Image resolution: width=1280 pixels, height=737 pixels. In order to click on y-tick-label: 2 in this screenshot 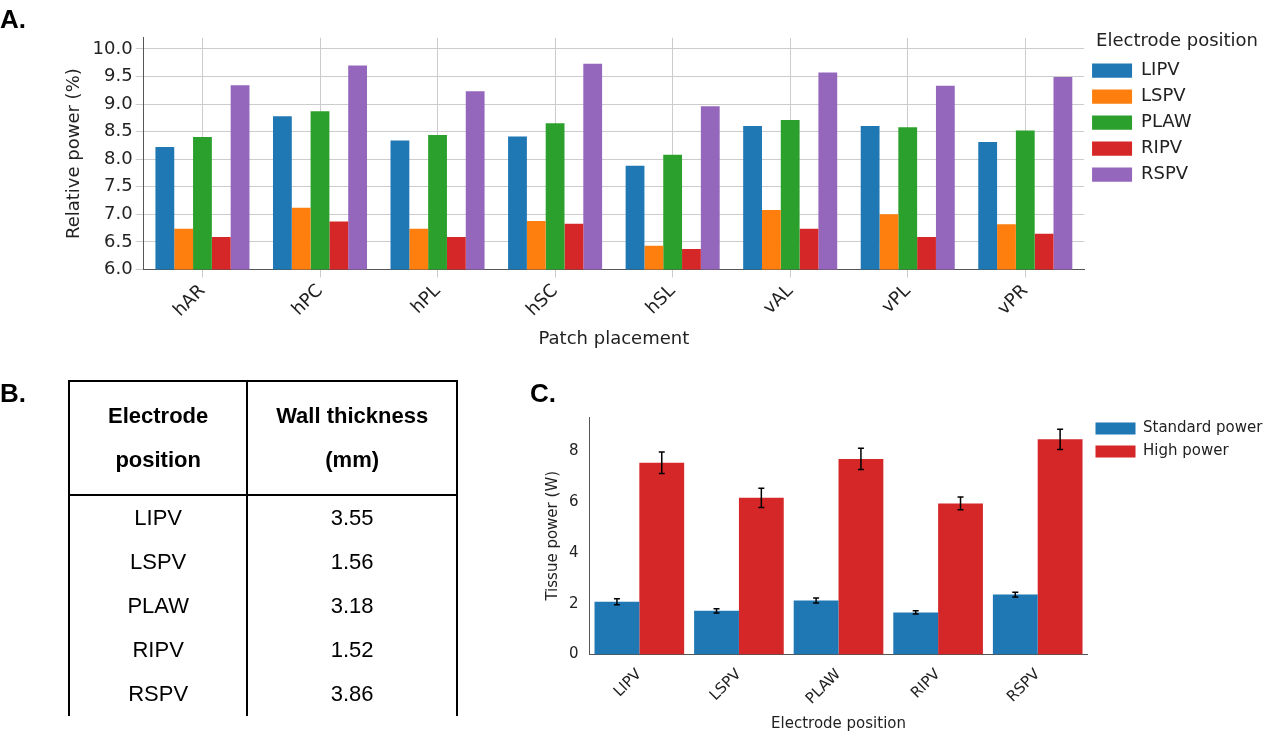, I will do `click(574, 602)`.